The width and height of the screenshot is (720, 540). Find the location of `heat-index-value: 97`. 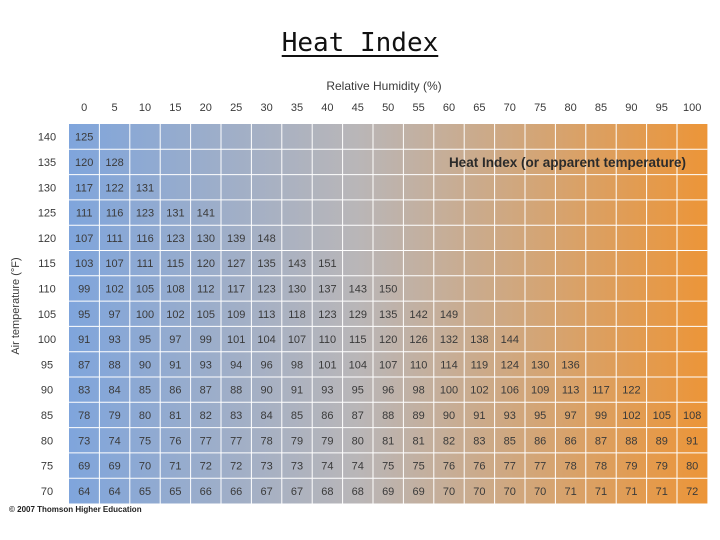

heat-index-value: 97 is located at coordinates (114, 315).